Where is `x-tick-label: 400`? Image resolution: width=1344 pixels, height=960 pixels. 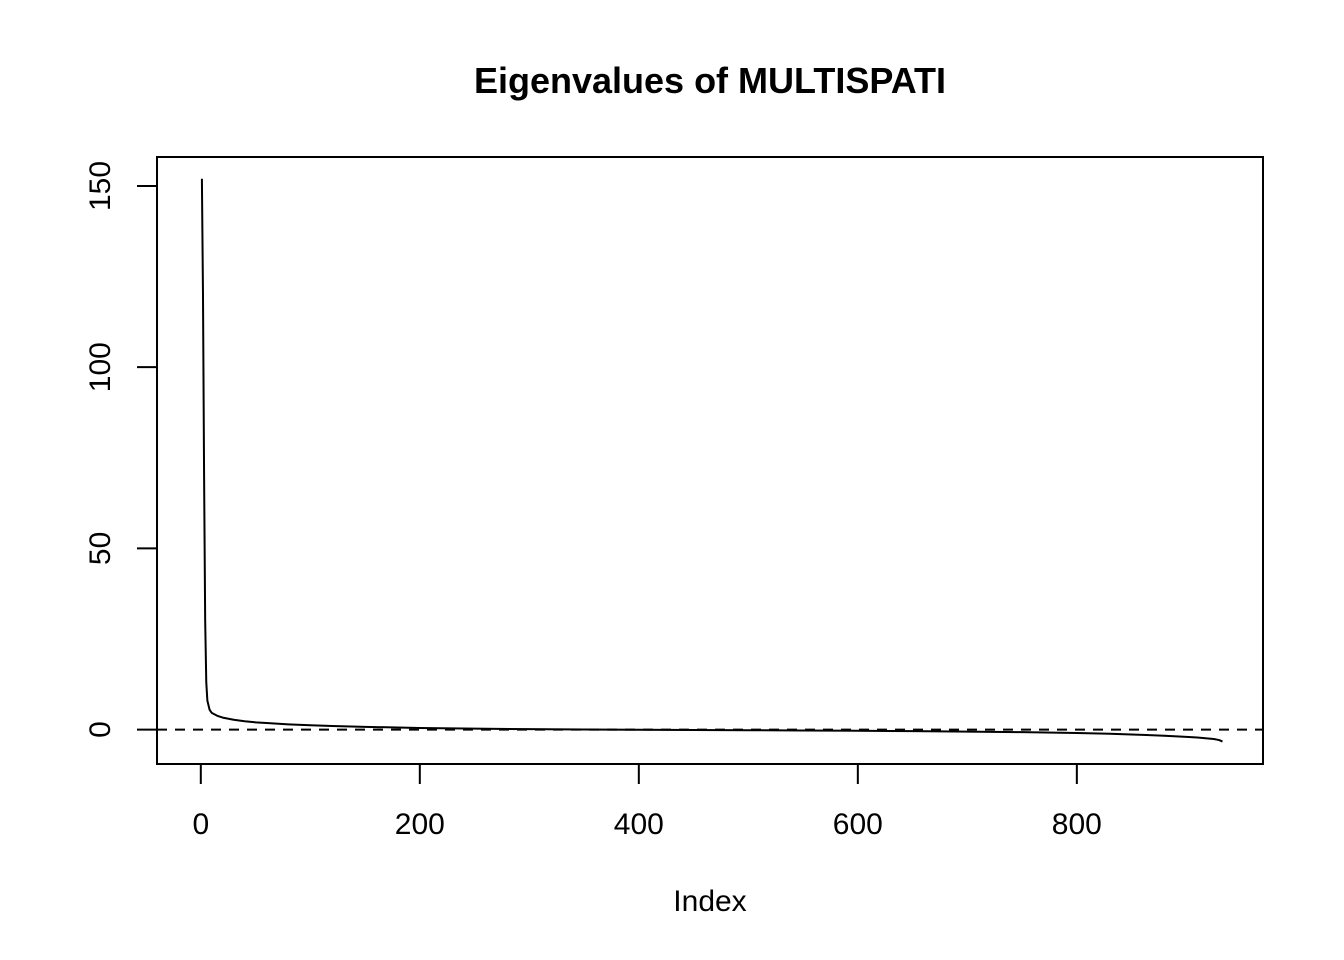 x-tick-label: 400 is located at coordinates (639, 824).